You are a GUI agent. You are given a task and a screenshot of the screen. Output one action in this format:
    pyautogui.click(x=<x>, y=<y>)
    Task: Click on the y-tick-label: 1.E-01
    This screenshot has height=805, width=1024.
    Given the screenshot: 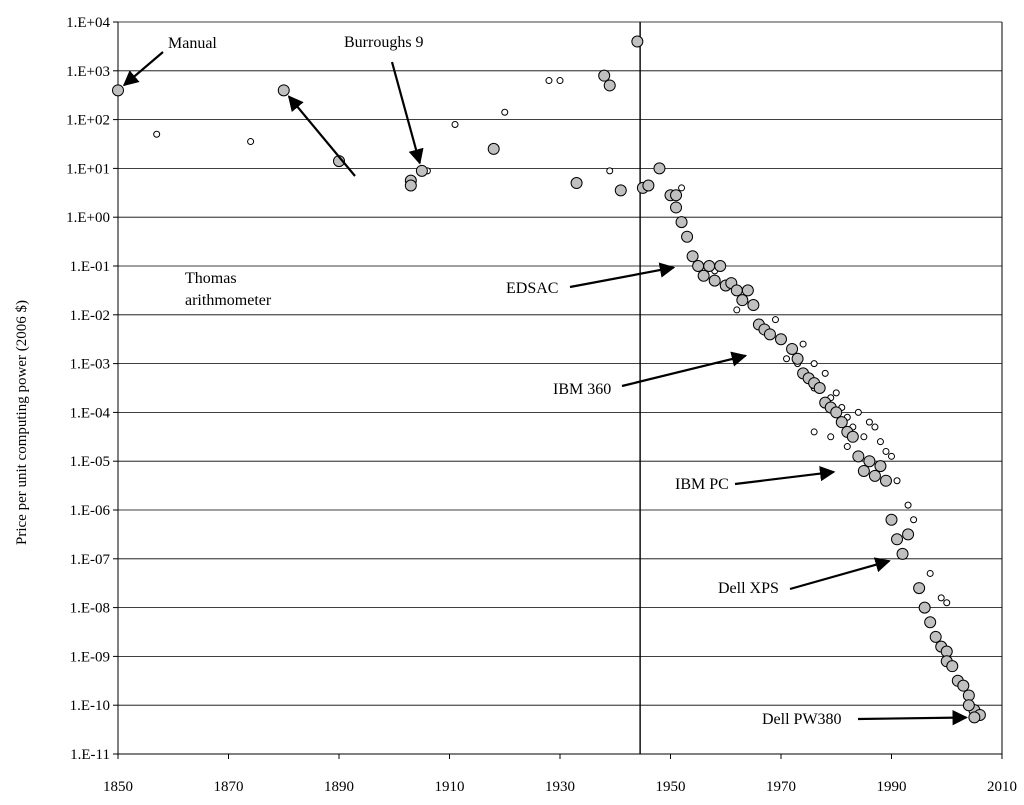 What is the action you would take?
    pyautogui.click(x=90, y=267)
    